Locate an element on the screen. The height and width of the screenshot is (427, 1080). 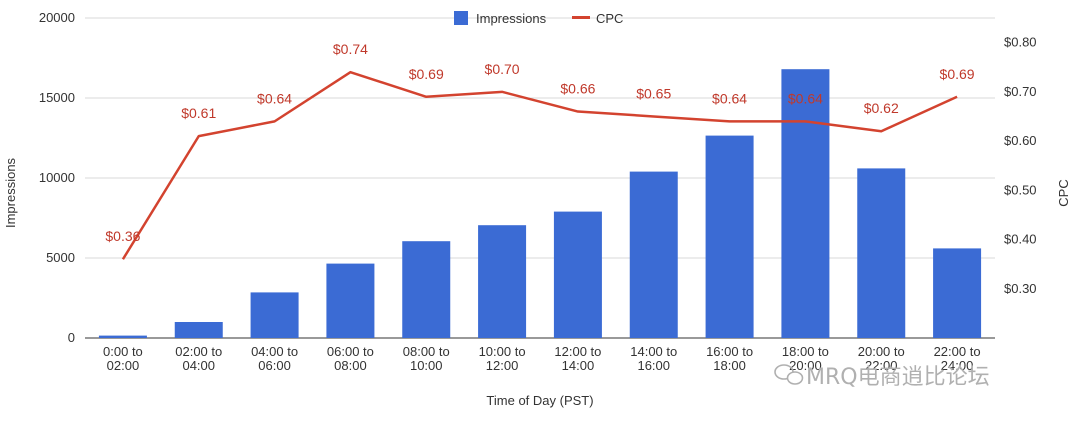
y2-tick-label: $0.50 is located at coordinates (1020, 189).